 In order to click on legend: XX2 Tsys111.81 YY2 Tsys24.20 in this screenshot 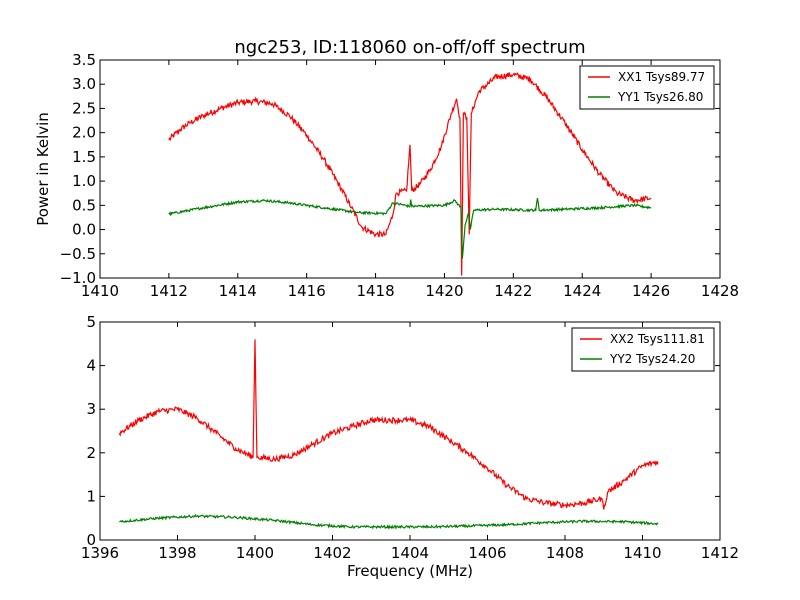, I will do `click(643, 349)`.